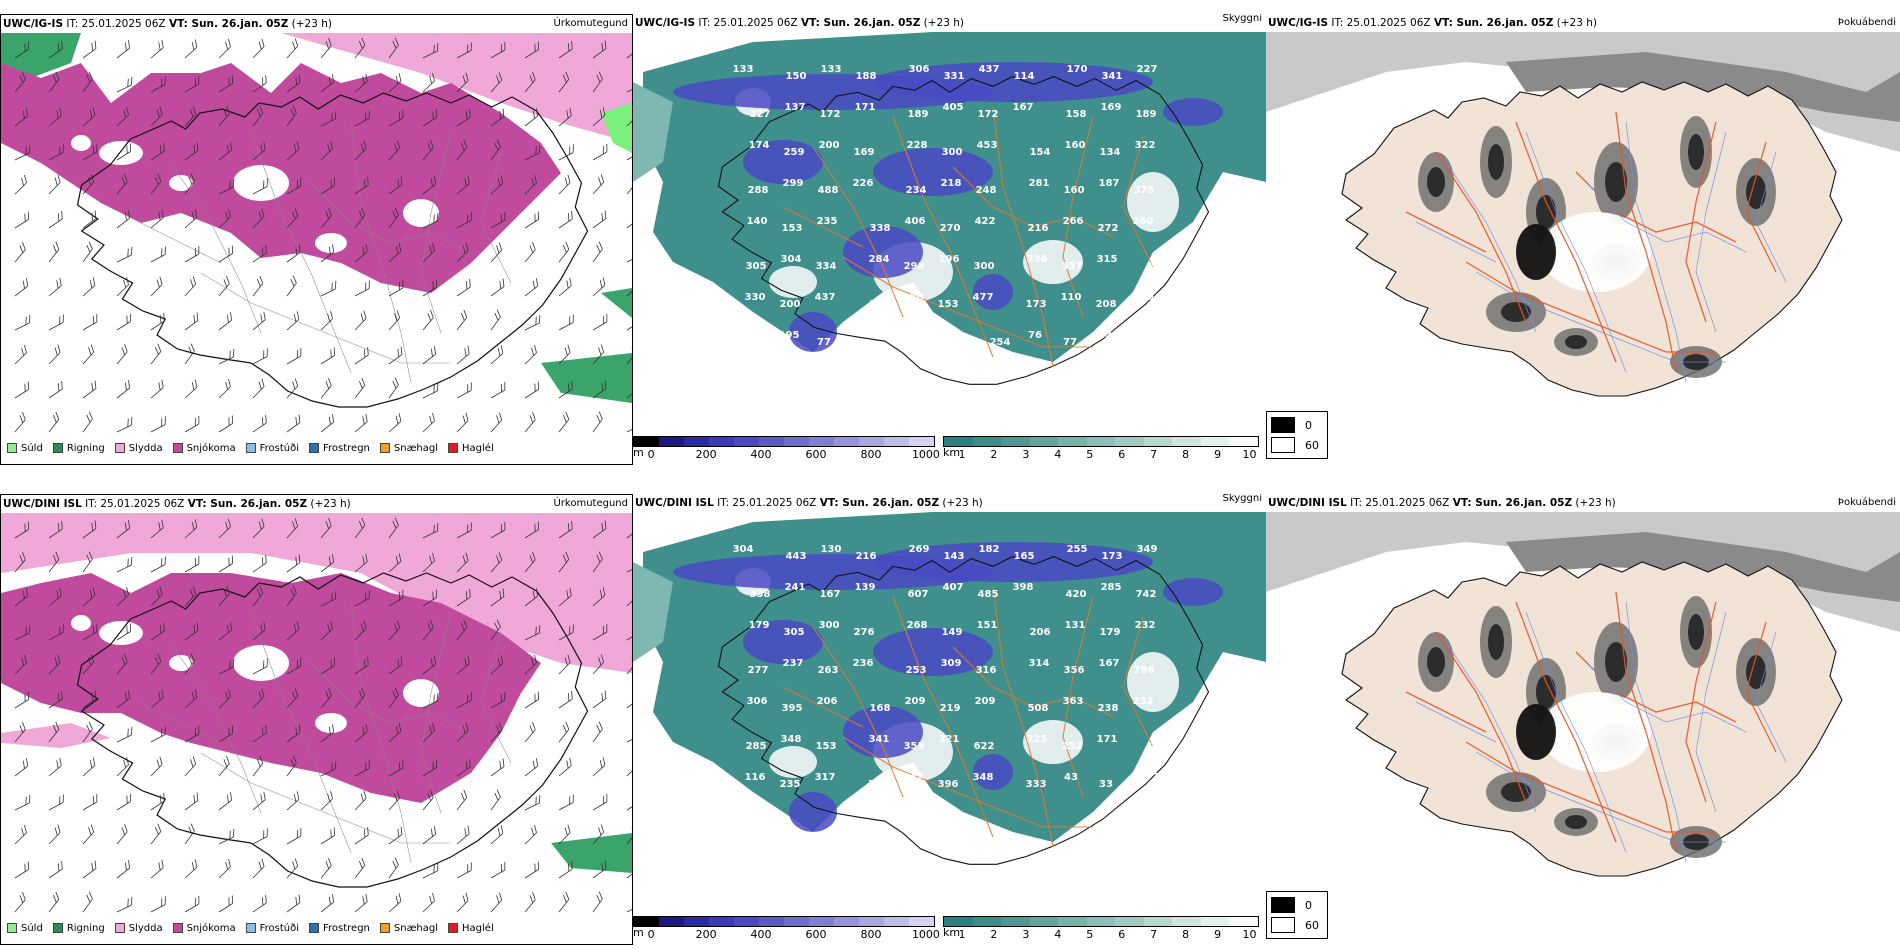 The height and width of the screenshot is (950, 1900). I want to click on rain-area, so click(616, 303).